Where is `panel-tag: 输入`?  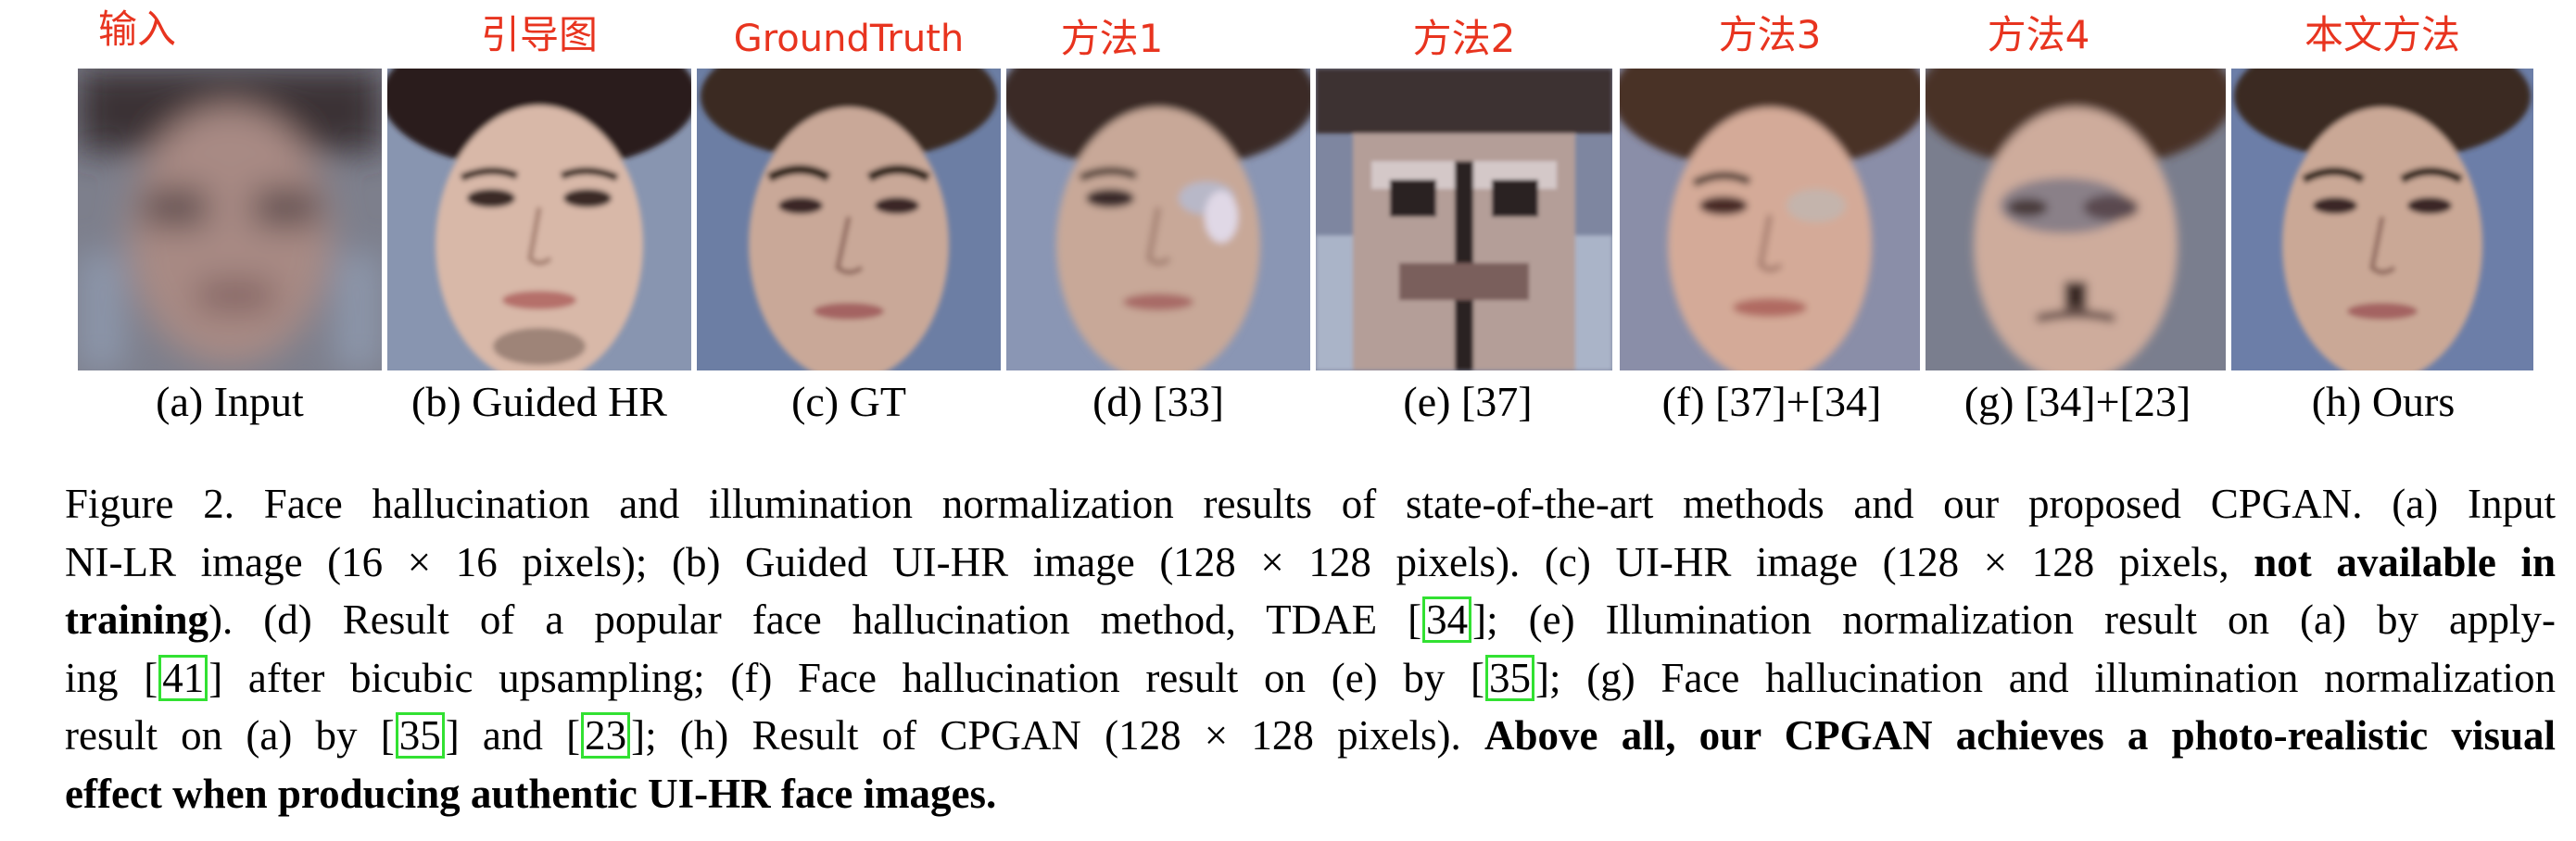 panel-tag: 输入 is located at coordinates (138, 29).